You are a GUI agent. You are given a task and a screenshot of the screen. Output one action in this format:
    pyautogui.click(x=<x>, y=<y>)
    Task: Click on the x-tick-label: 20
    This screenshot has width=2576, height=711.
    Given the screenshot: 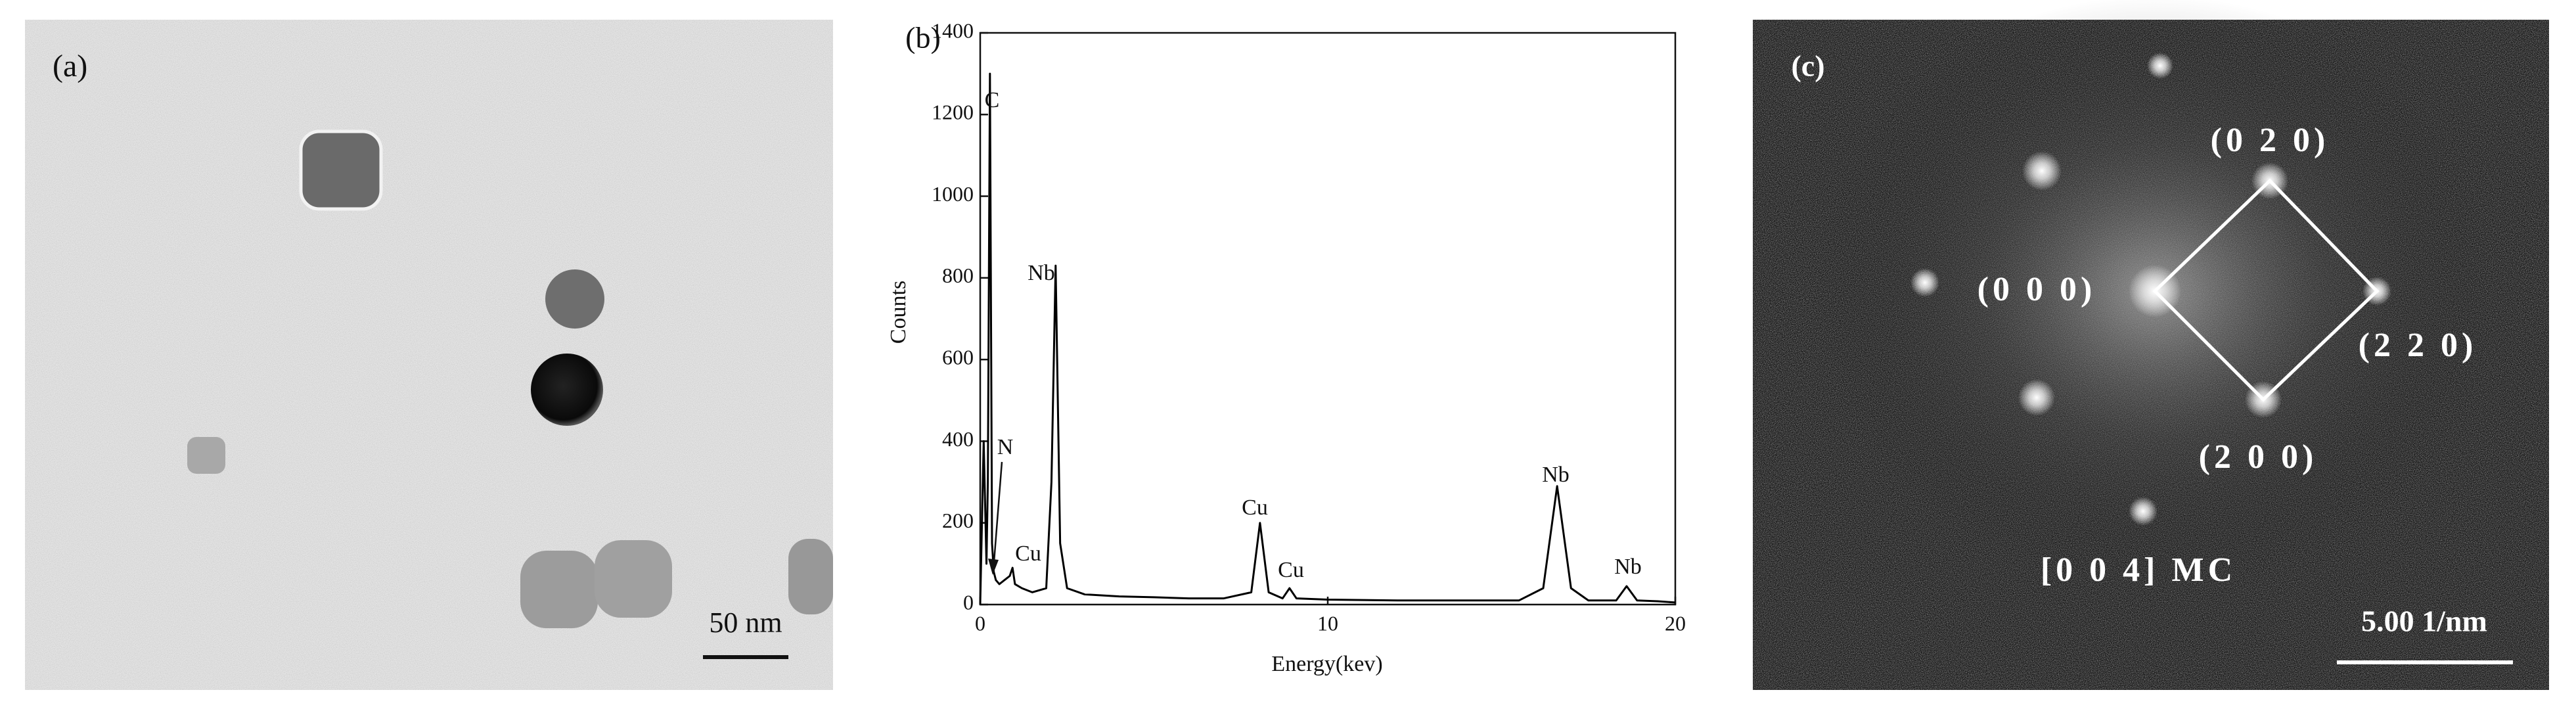 What is the action you would take?
    pyautogui.click(x=1675, y=623)
    